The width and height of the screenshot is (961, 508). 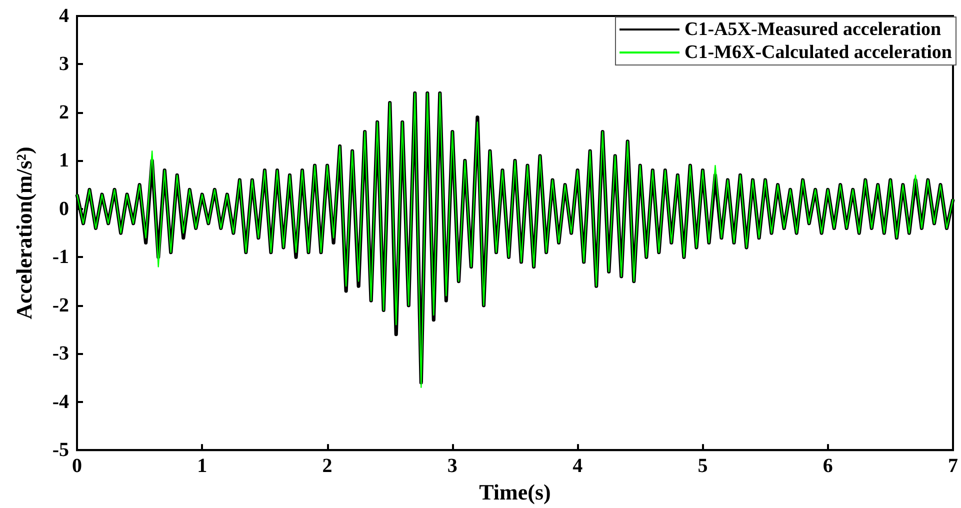 What do you see at coordinates (813, 29) in the screenshot?
I see `legend-label: C1-A5X-Measured acceleration` at bounding box center [813, 29].